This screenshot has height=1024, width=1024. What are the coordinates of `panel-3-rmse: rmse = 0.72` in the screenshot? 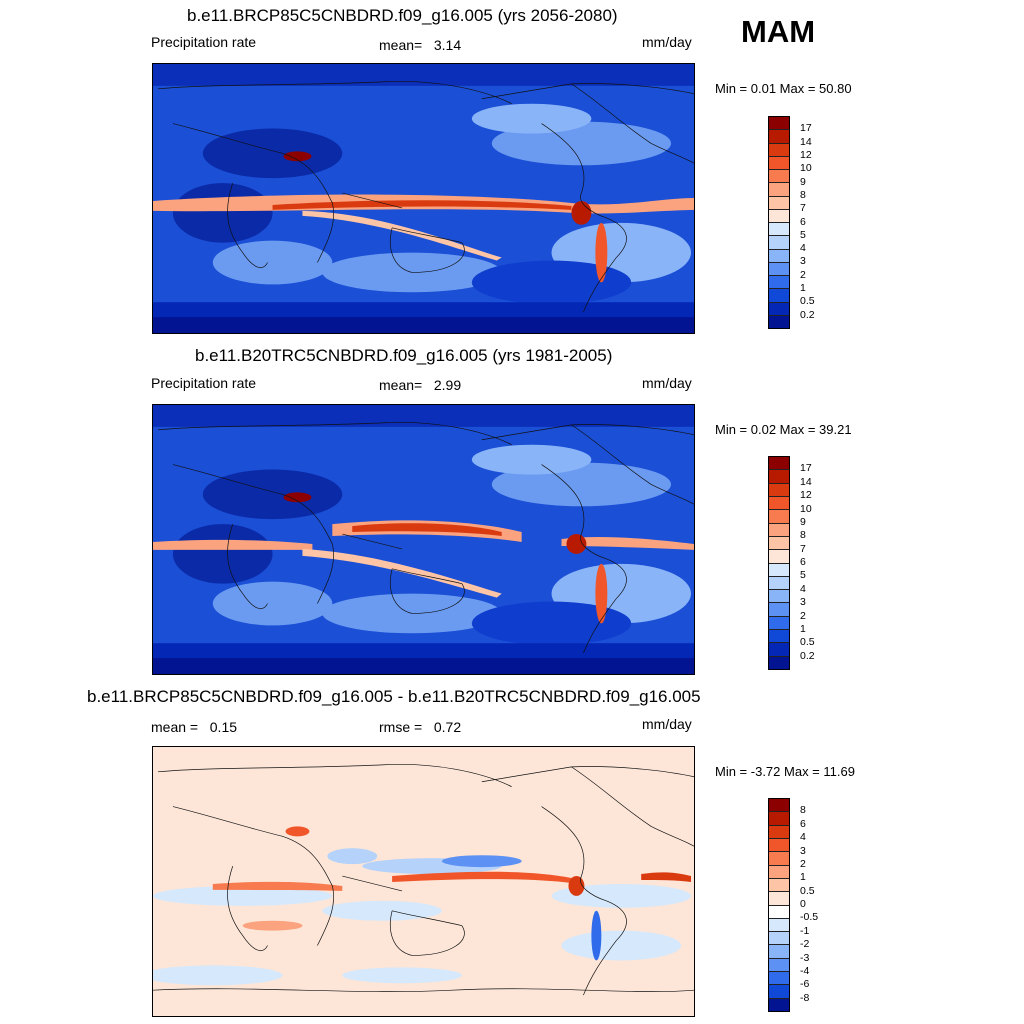 It's located at (420, 727).